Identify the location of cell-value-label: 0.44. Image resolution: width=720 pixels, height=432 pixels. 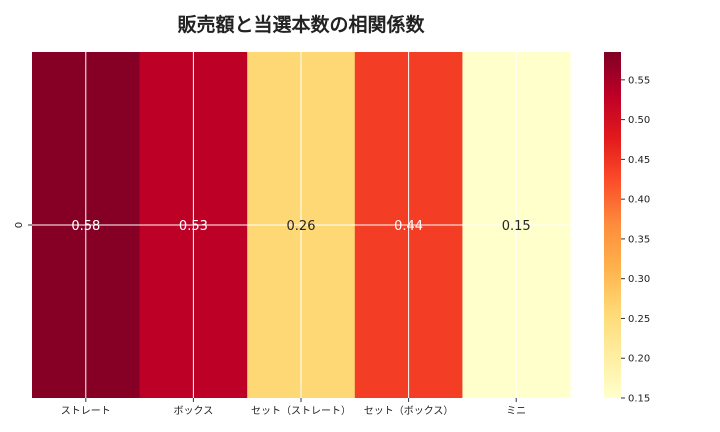
(408, 226).